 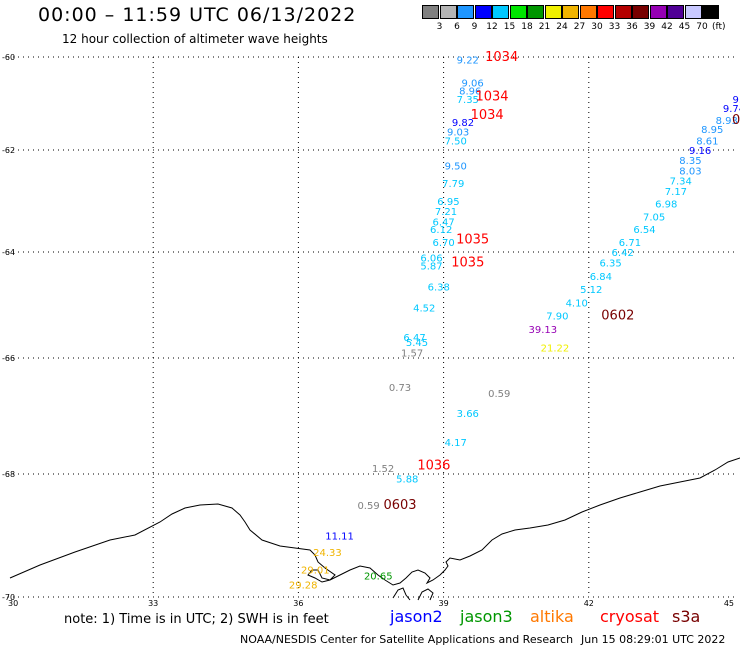 I want to click on legend-tick: 12, so click(x=492, y=27).